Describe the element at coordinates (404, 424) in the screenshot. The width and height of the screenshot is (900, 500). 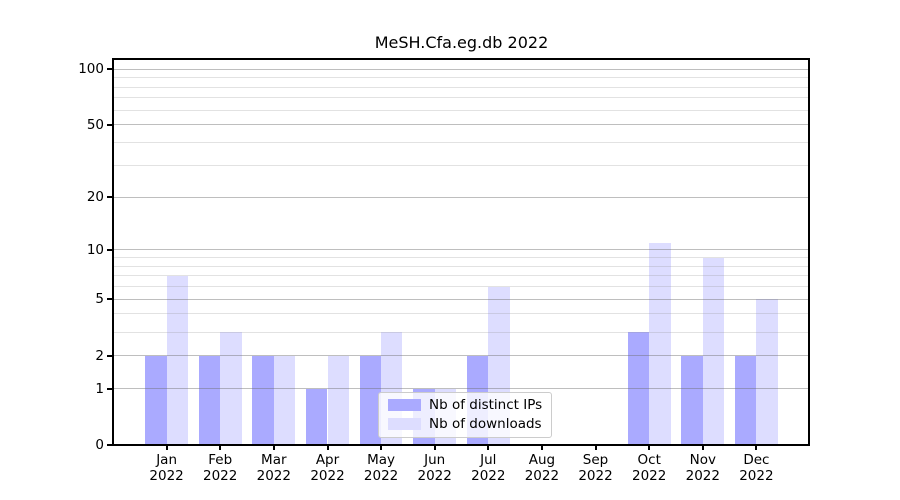
I see `legend-swatch-downloads` at that location.